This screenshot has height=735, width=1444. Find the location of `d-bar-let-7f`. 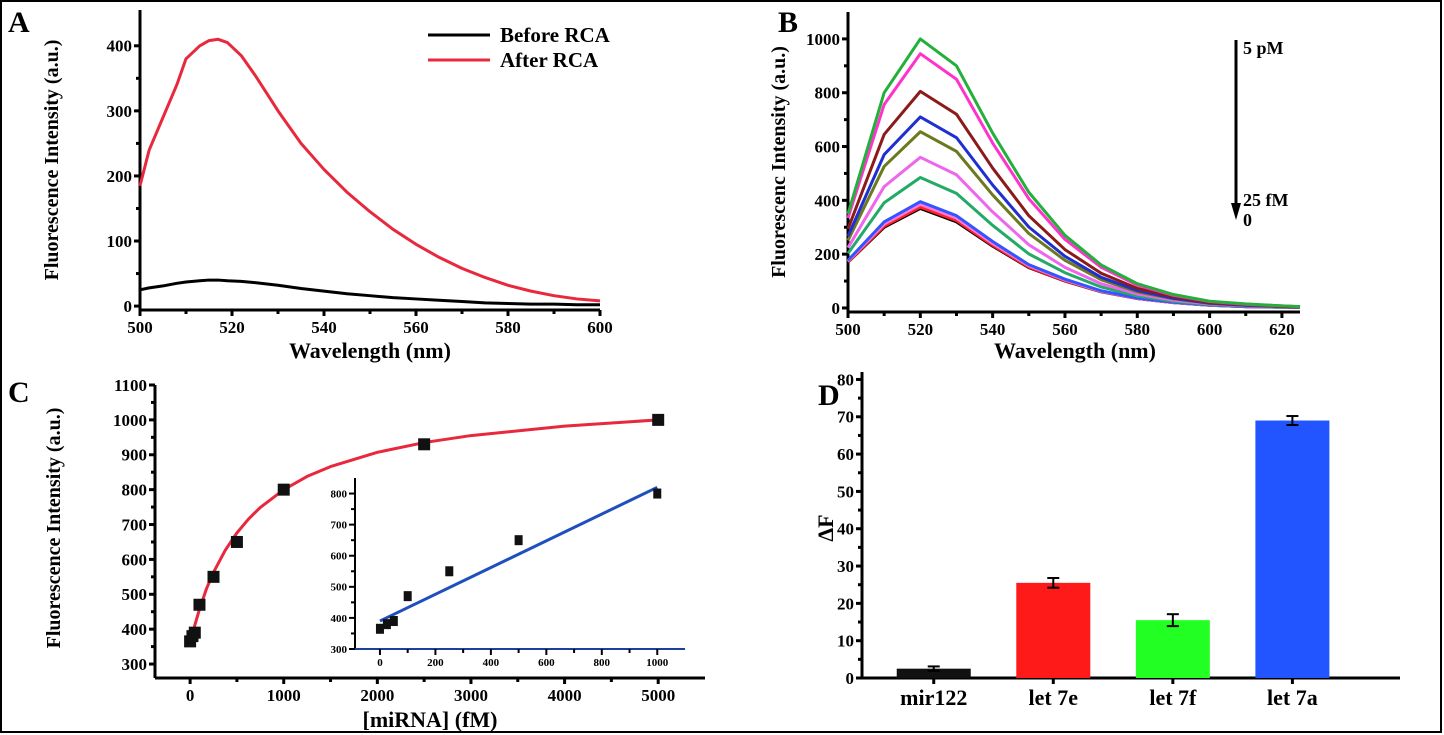

d-bar-let-7f is located at coordinates (1172, 649).